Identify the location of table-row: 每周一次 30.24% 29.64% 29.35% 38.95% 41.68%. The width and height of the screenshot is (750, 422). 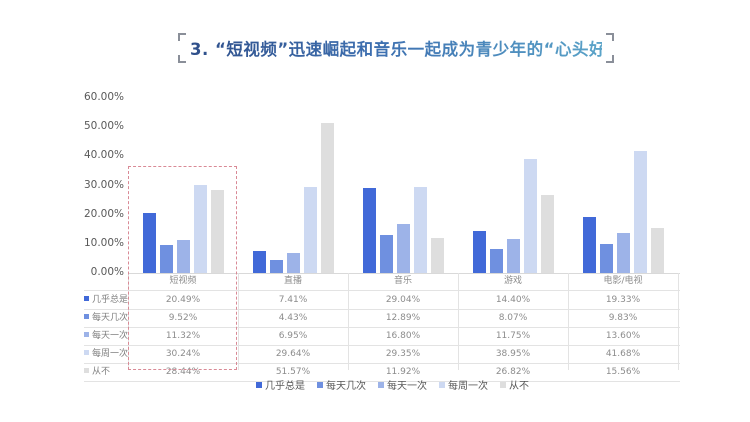
(382, 355).